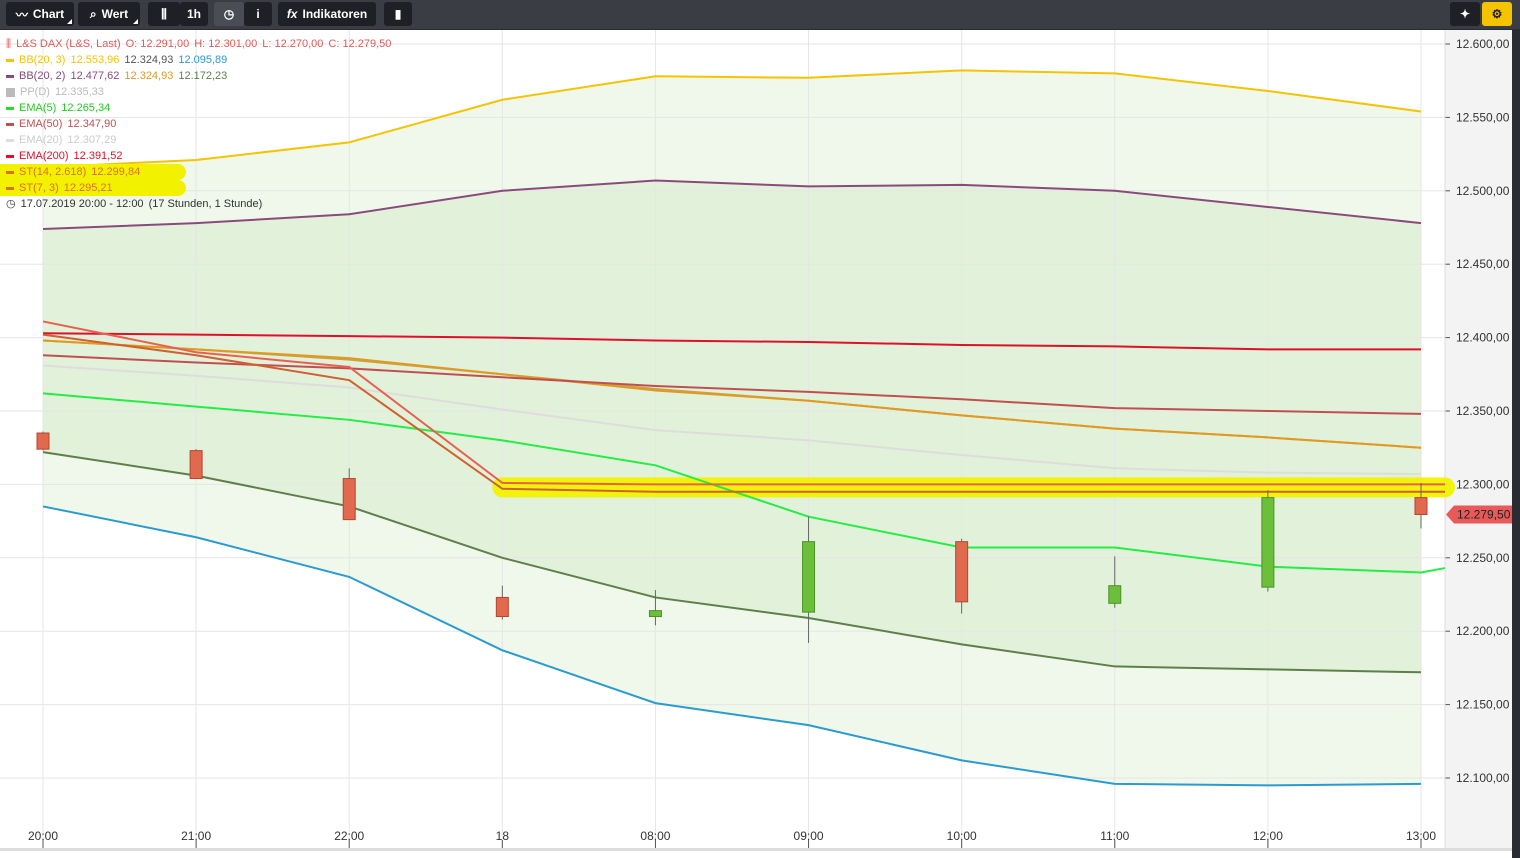 The height and width of the screenshot is (858, 1520). Describe the element at coordinates (1478, 847) in the screenshot. I see `lower-pane-label: - 100,00` at that location.